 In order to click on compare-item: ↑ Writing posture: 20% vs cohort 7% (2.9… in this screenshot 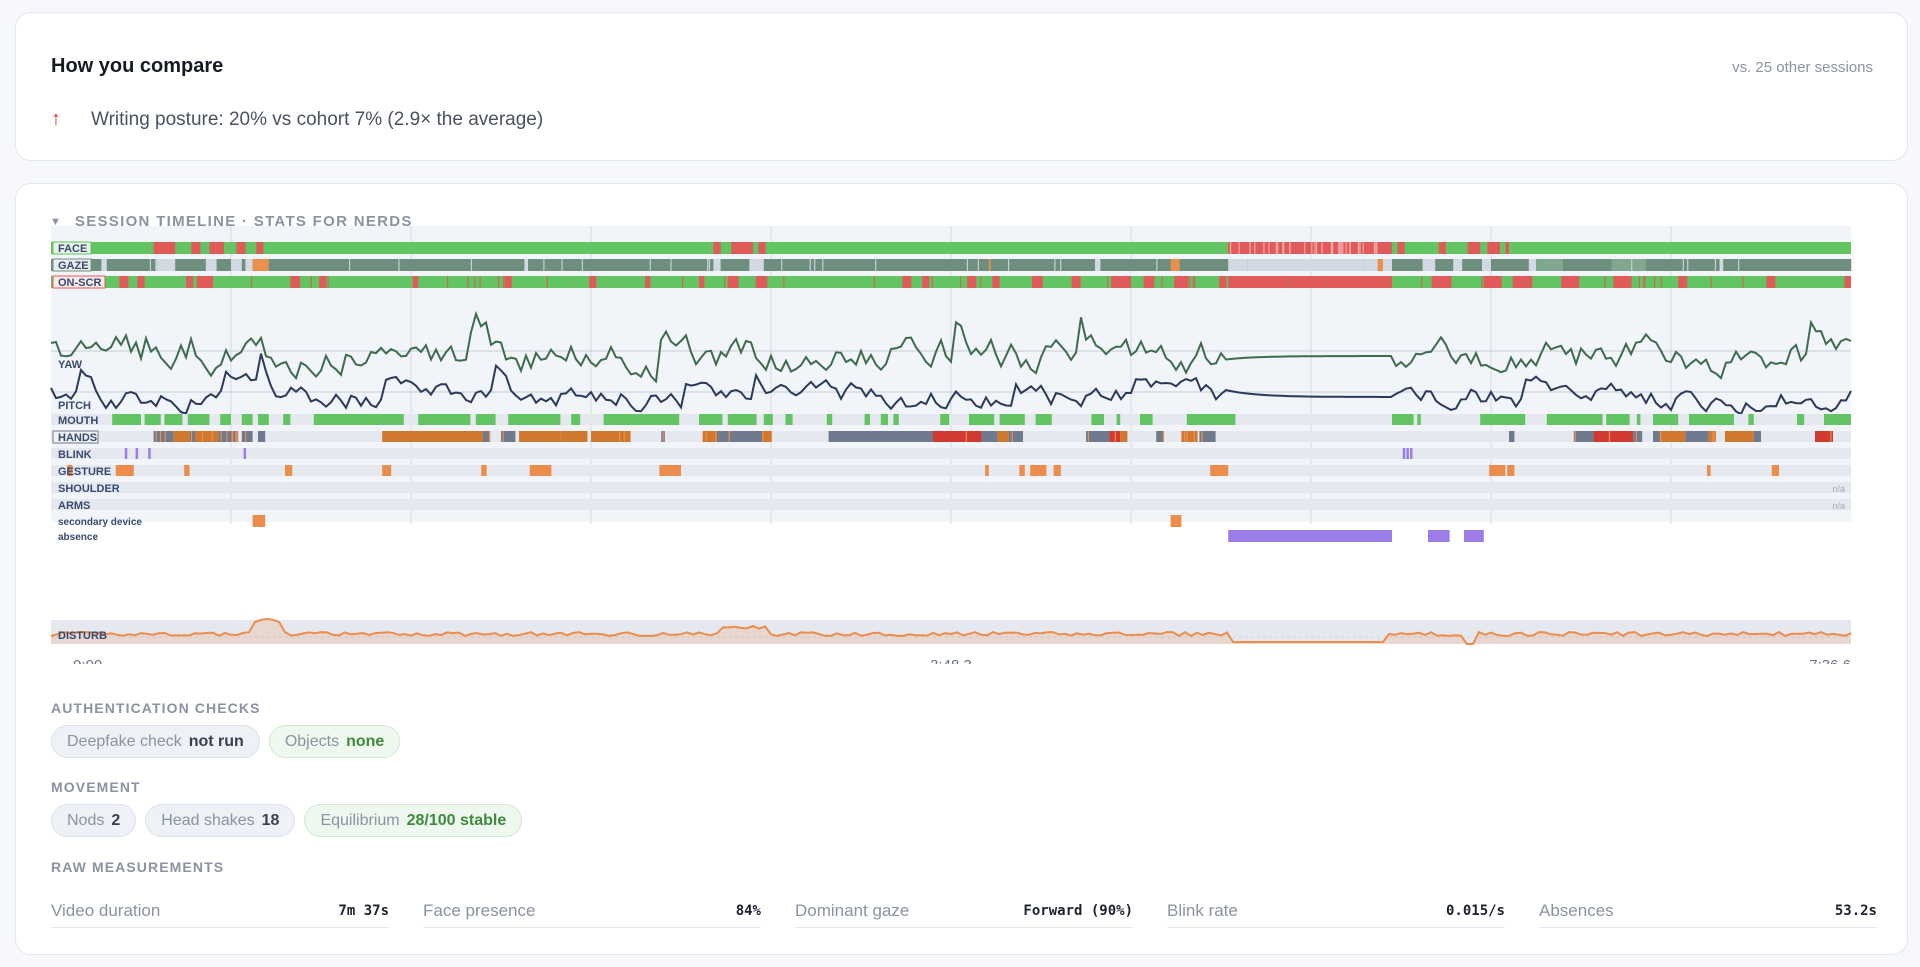, I will do `click(297, 119)`.